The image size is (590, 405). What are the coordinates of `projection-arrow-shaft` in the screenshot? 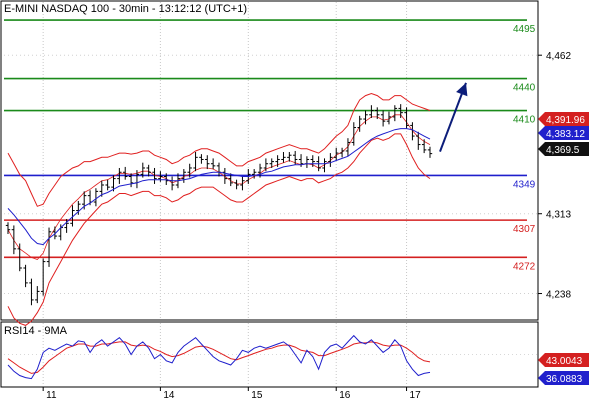 It's located at (453, 117).